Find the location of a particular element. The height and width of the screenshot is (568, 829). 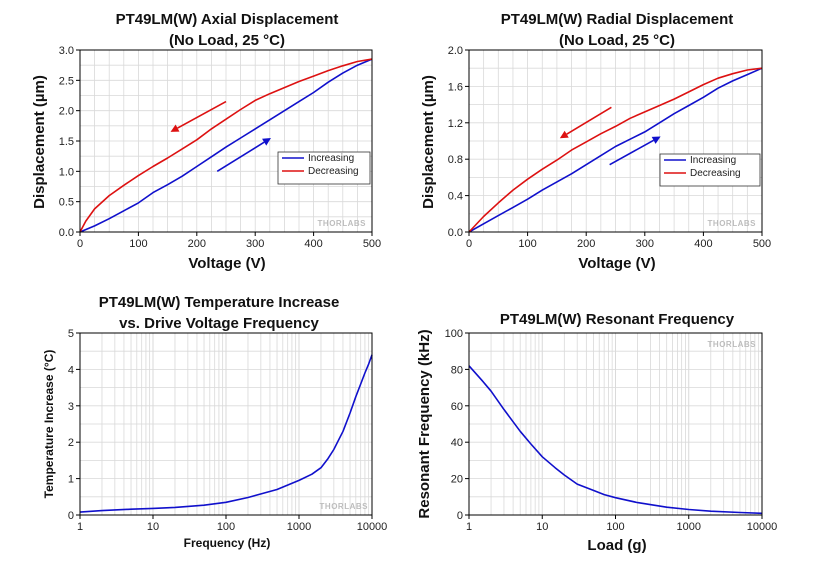

chart-title-line-1: PT49LM(W) Temperature Increase is located at coordinates (219, 302).